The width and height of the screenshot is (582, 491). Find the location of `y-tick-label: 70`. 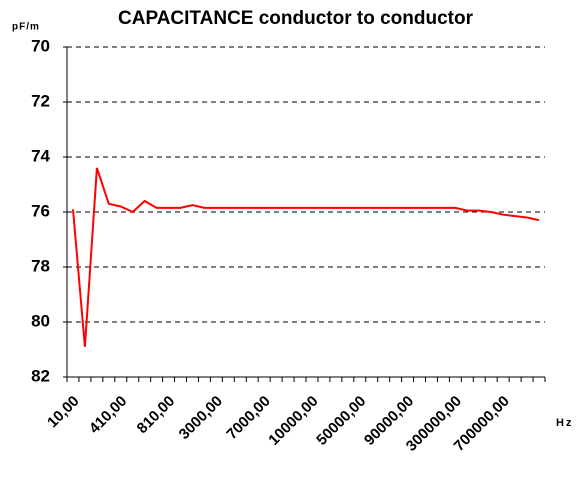

y-tick-label: 70 is located at coordinates (40, 45).